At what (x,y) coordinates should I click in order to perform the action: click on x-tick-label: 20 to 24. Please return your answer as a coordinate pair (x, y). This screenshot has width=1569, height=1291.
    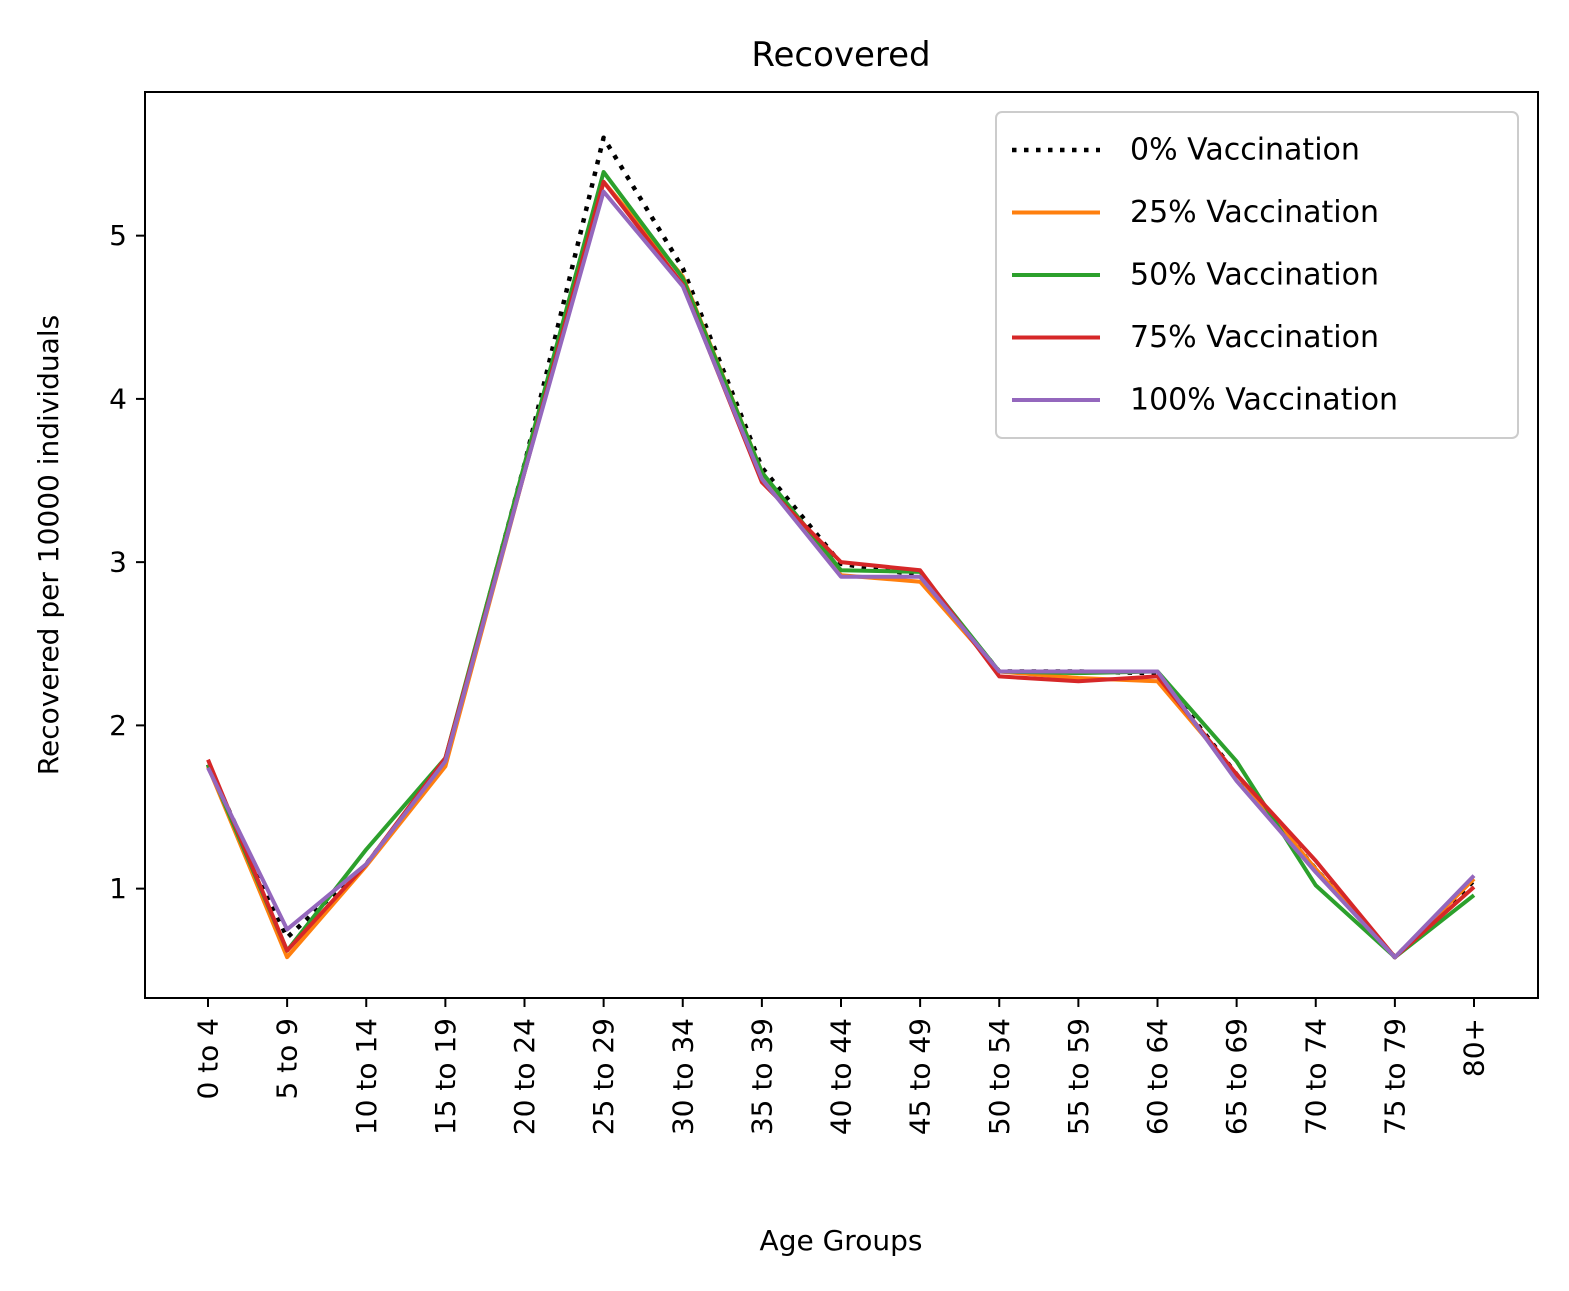
    Looking at the image, I should click on (524, 1076).